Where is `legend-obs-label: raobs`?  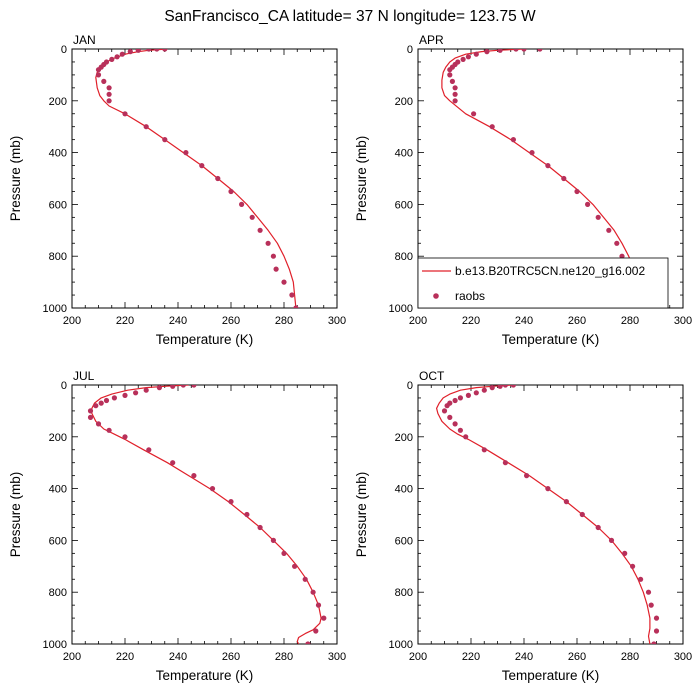 legend-obs-label: raobs is located at coordinates (470, 296).